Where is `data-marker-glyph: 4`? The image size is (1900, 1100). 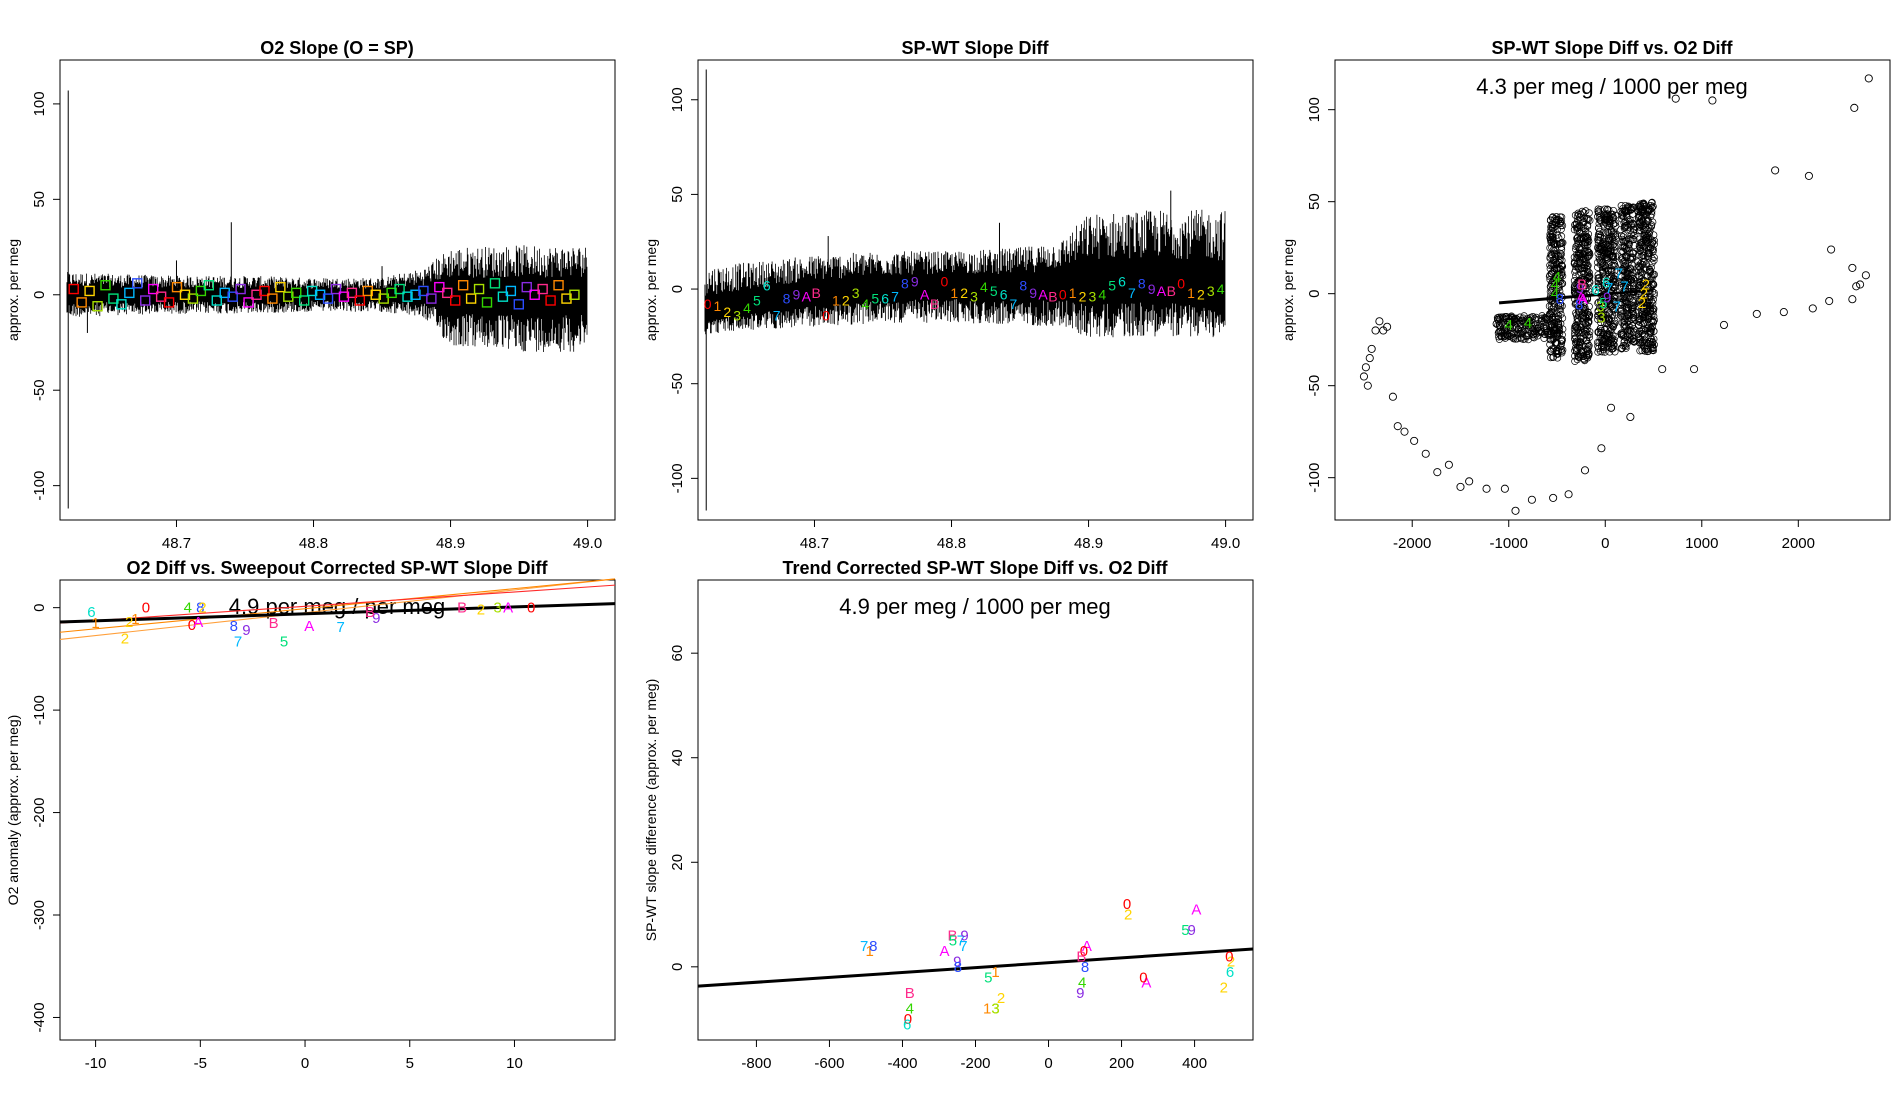
data-marker-glyph: 4 is located at coordinates (747, 308).